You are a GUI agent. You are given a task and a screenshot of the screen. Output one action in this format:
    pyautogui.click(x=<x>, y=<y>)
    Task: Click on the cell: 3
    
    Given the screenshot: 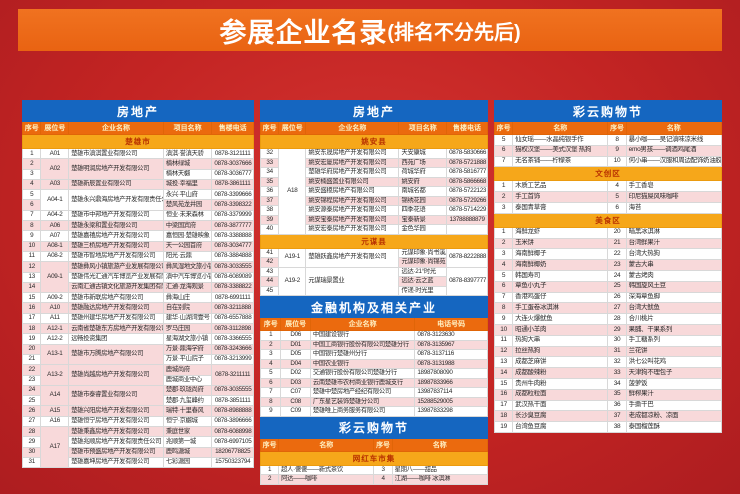 What is the action you would take?
    pyautogui.click(x=270, y=354)
    